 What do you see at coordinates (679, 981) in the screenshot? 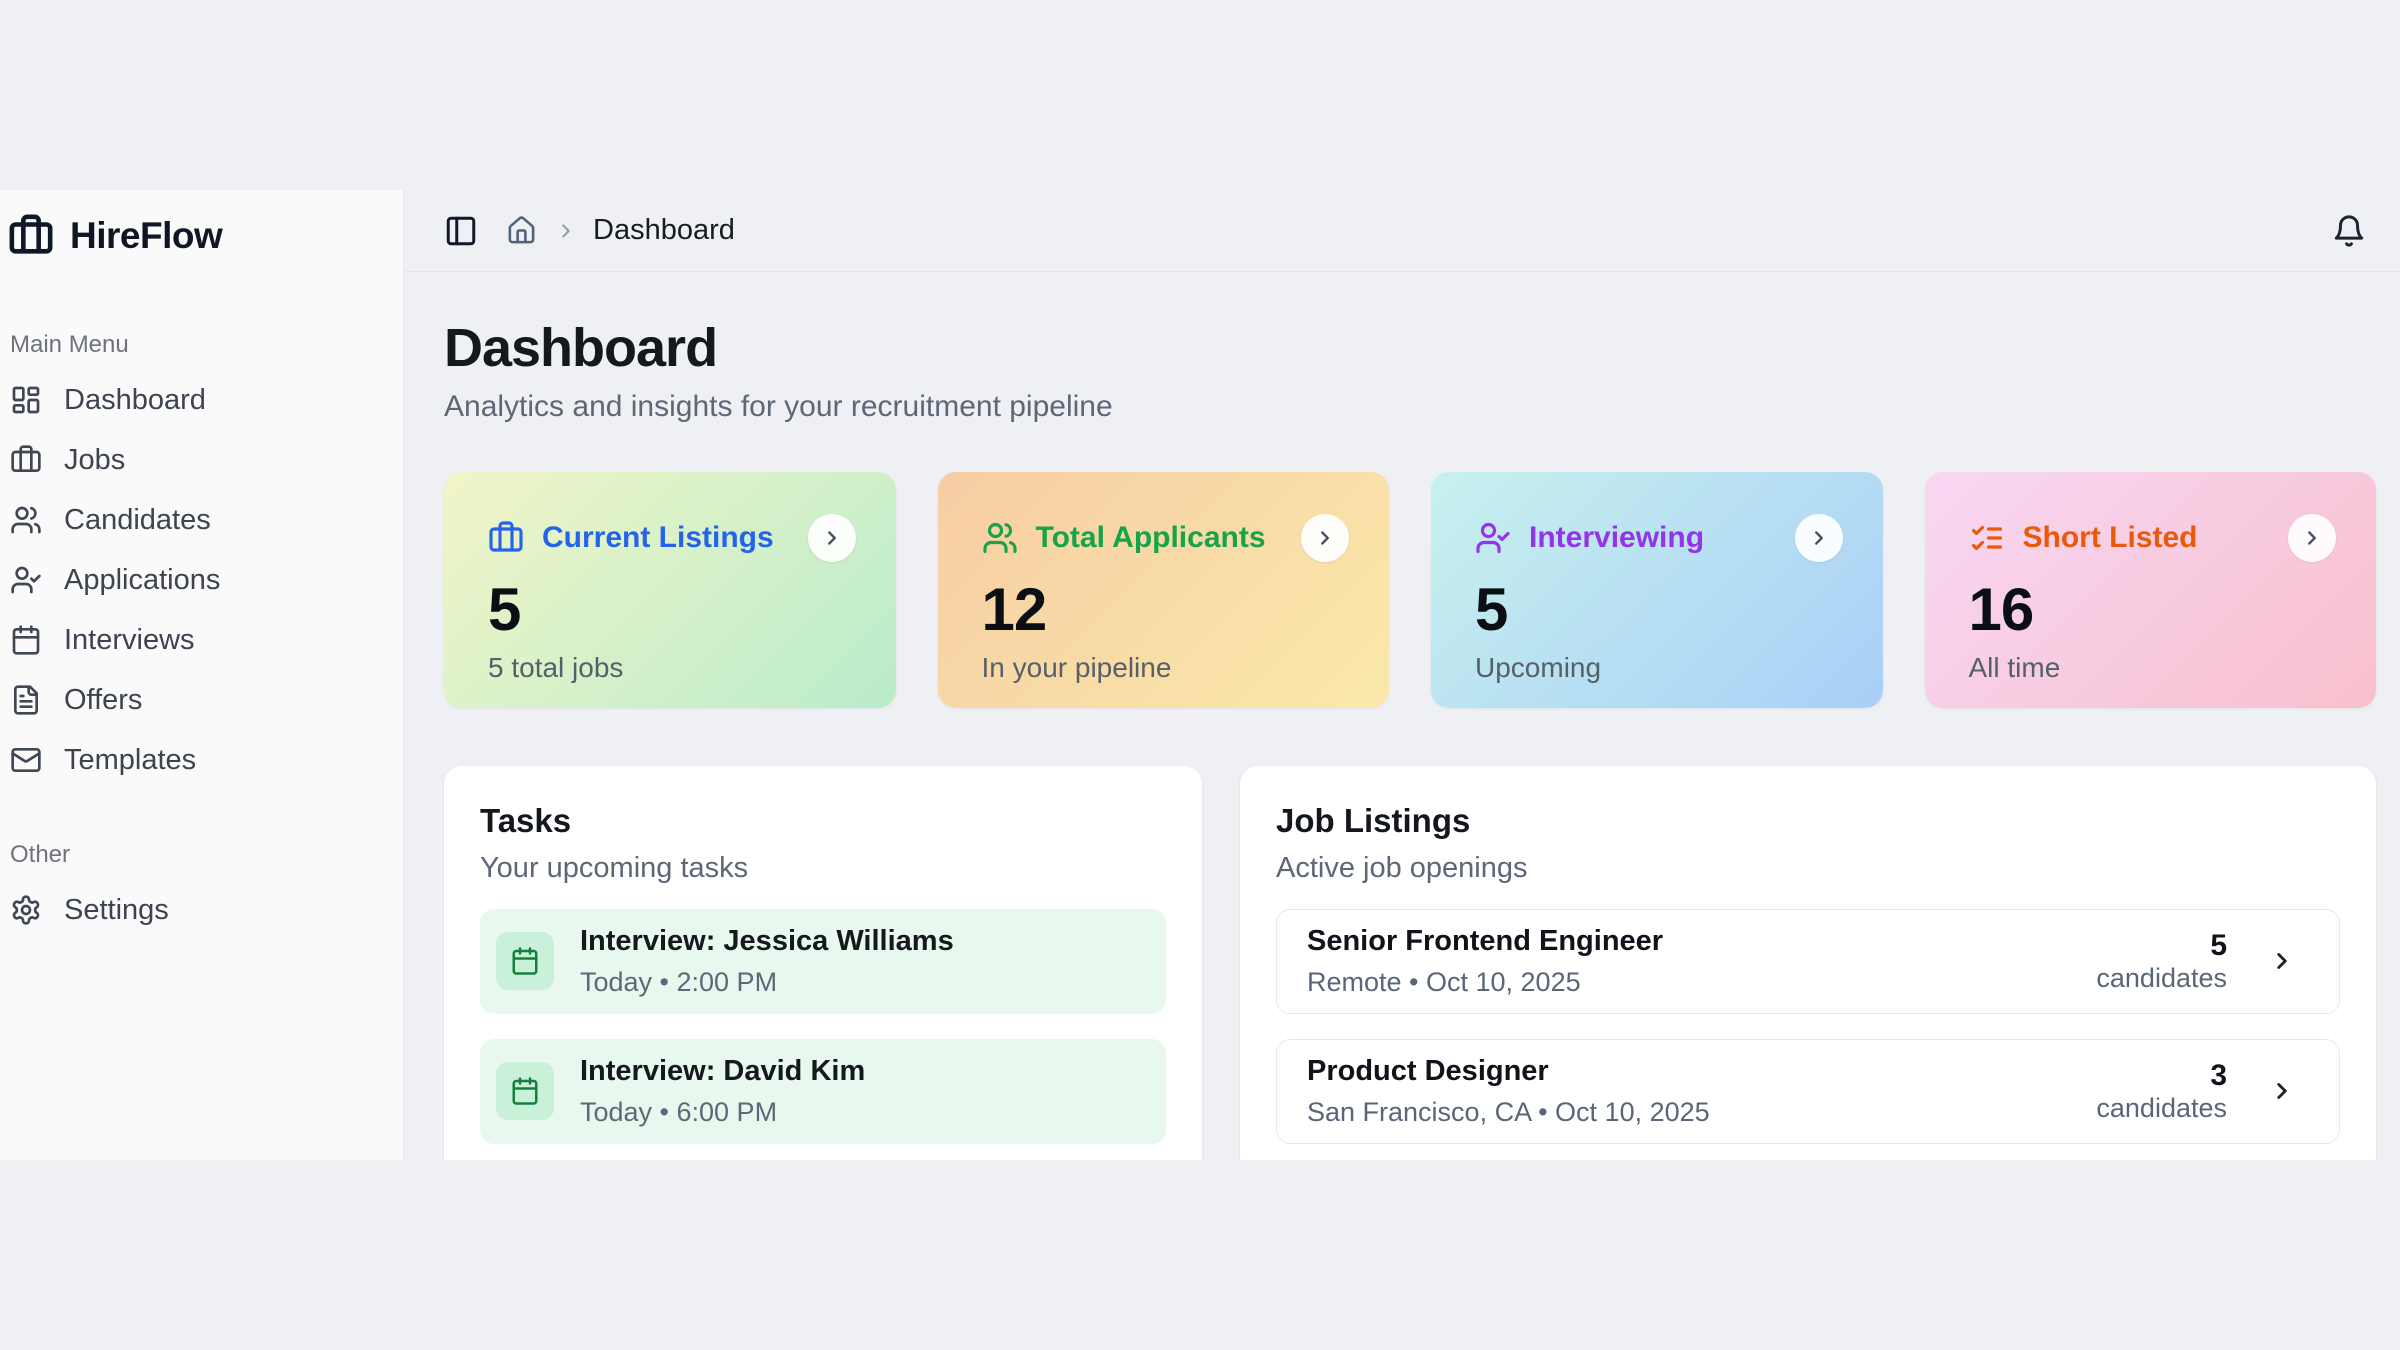
I see `task-time: Today • 2:00 PM` at bounding box center [679, 981].